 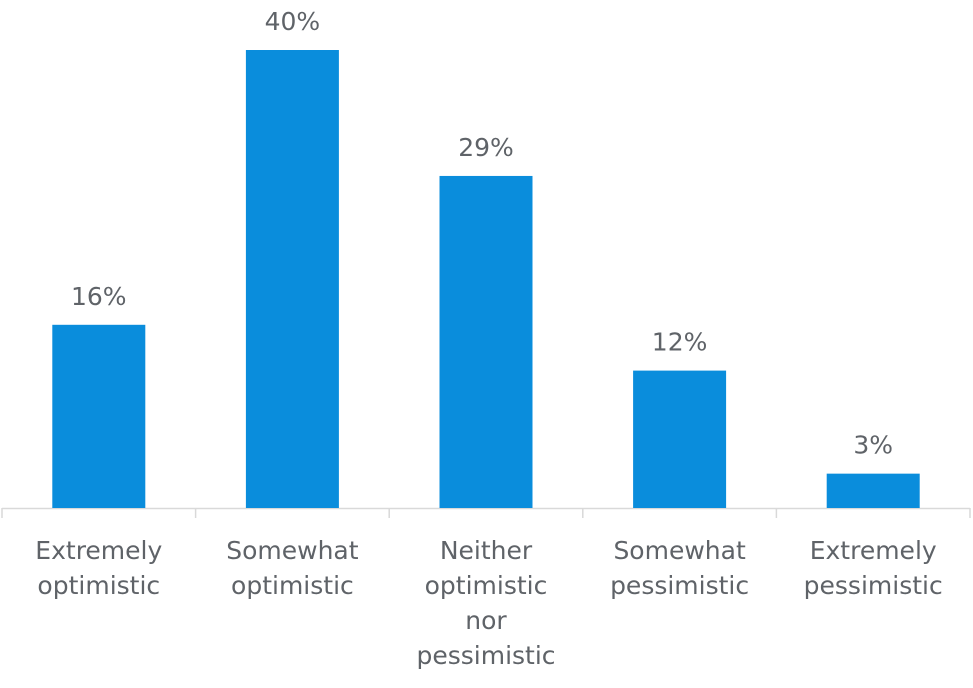 I want to click on data-label: 16%, so click(x=99, y=296).